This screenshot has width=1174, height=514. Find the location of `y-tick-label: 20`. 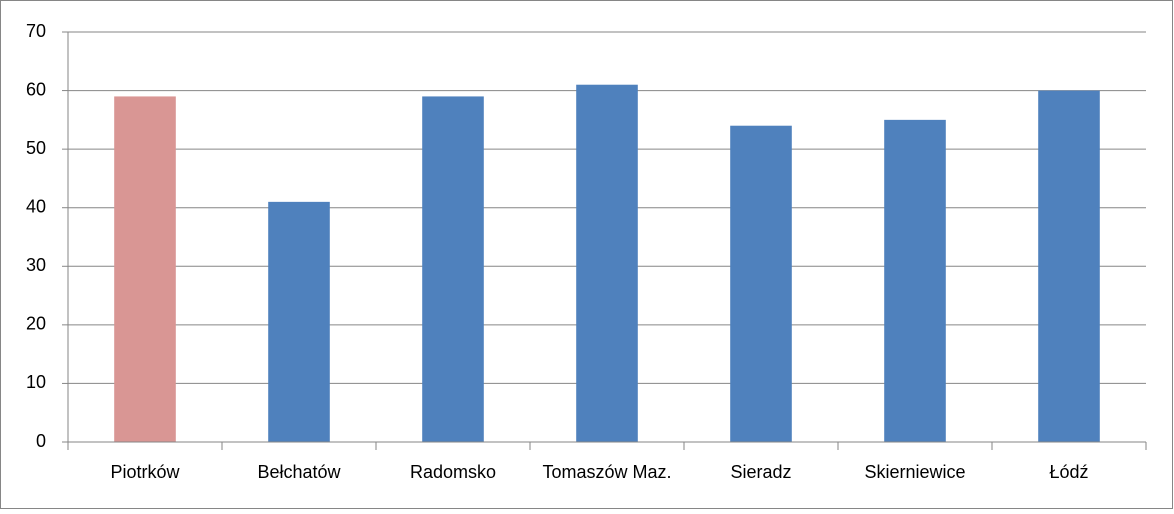

y-tick-label: 20 is located at coordinates (36, 324).